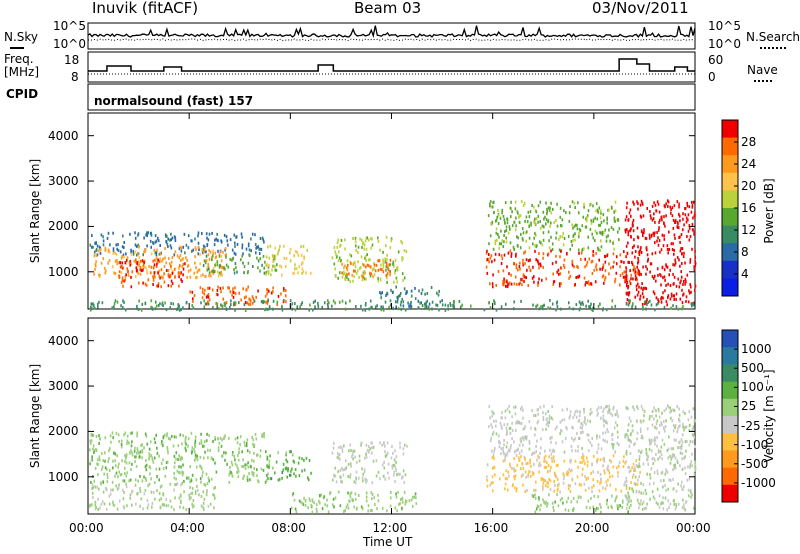 The width and height of the screenshot is (800, 554). What do you see at coordinates (17, 48) in the screenshot?
I see `nsky-line` at bounding box center [17, 48].